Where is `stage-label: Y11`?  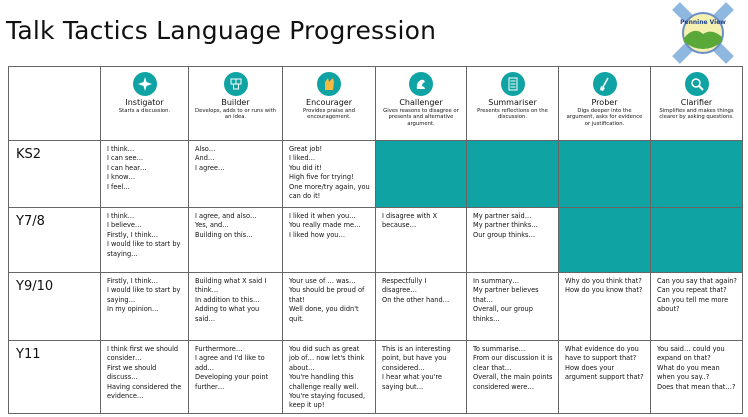 stage-label: Y11 is located at coordinates (54, 377).